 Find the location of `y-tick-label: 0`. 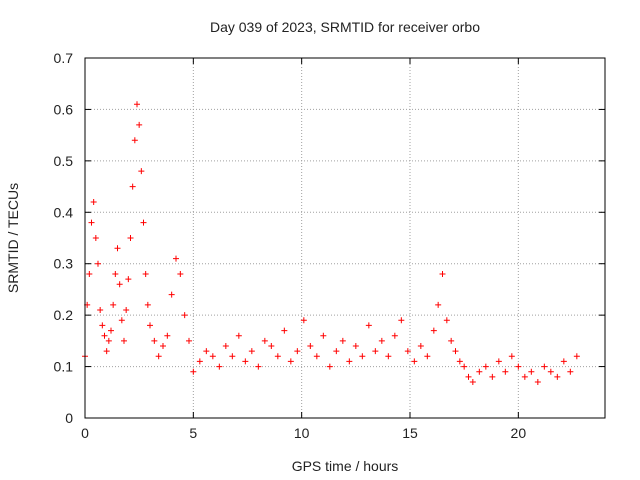

y-tick-label: 0 is located at coordinates (69, 418).